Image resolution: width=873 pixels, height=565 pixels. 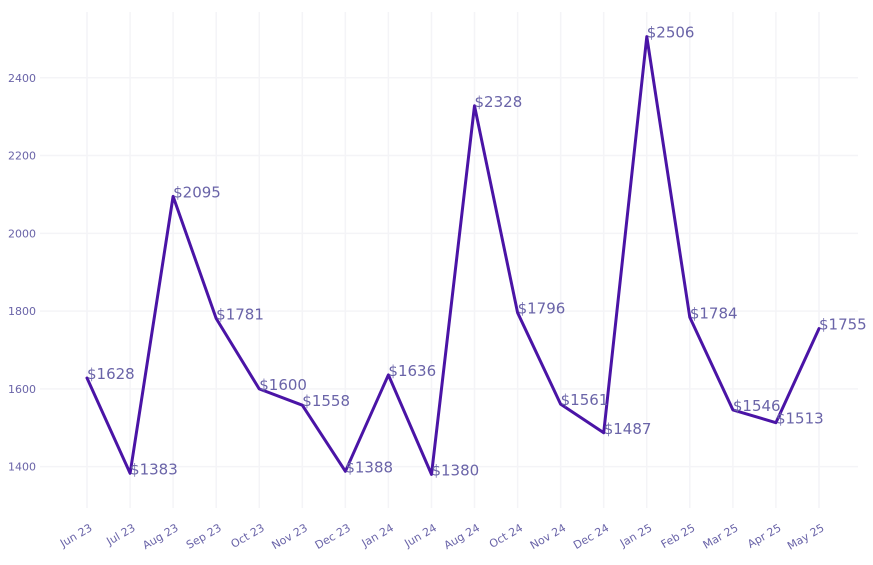 What do you see at coordinates (628, 429) in the screenshot?
I see `data-label: $1487` at bounding box center [628, 429].